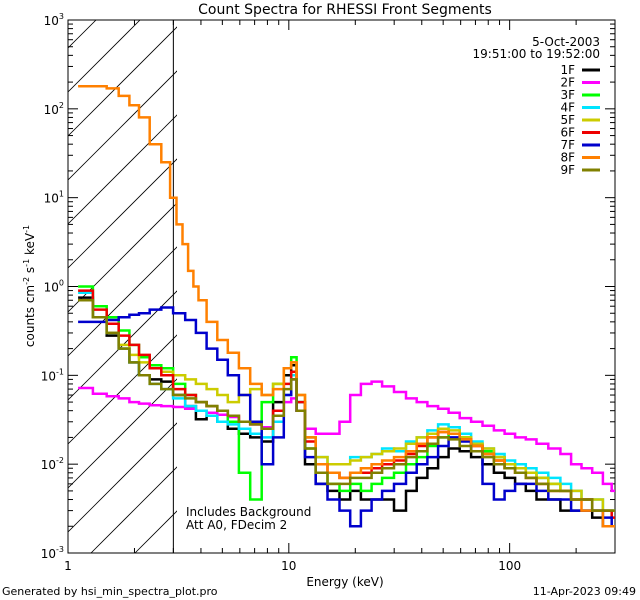 This screenshot has height=600, width=640. I want to click on y-axis-label-tail: keV, so click(30, 245).